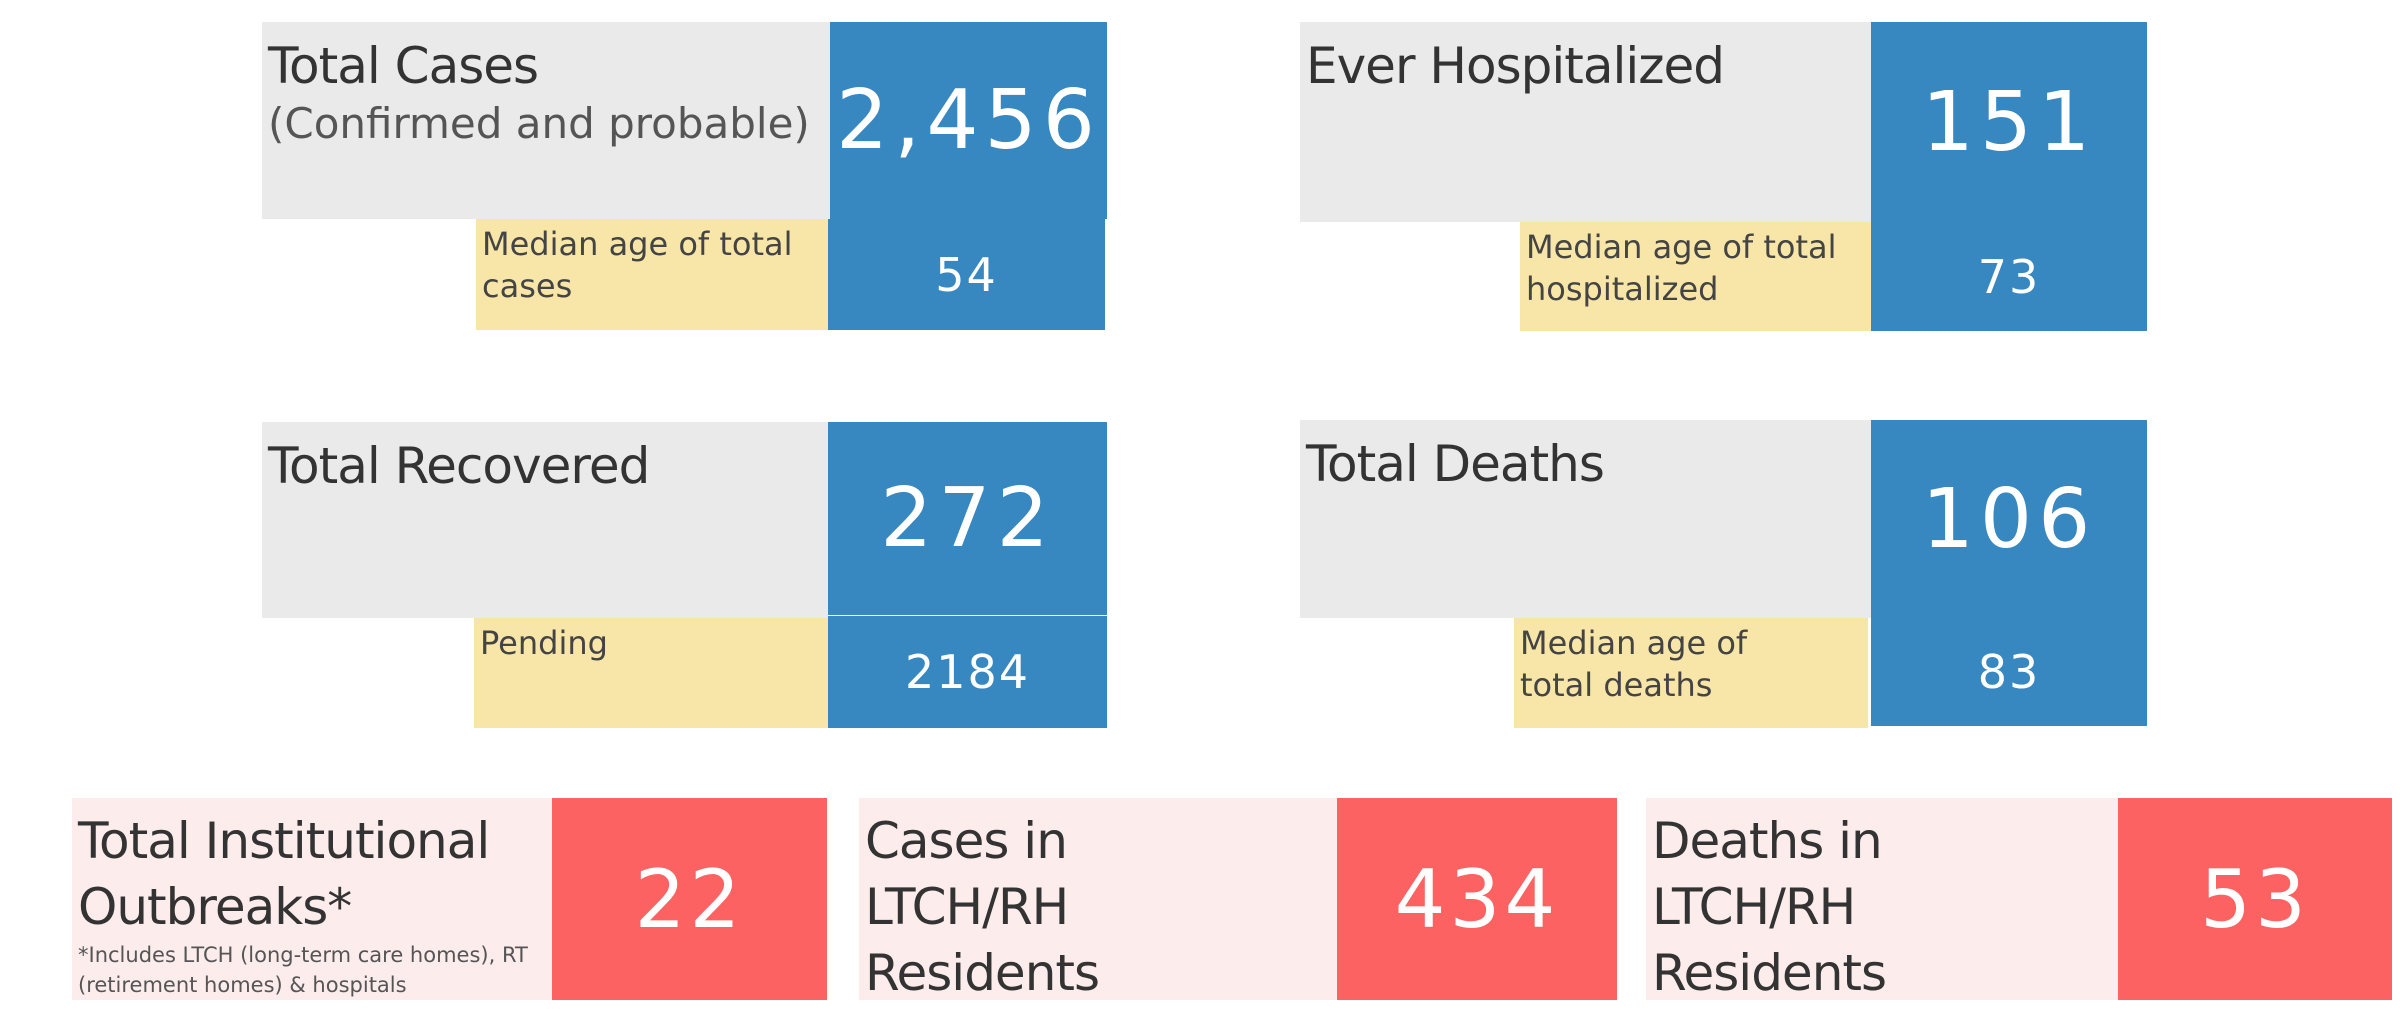 The height and width of the screenshot is (1022, 2400). Describe the element at coordinates (689, 899) in the screenshot. I see `institutional-outbreaks-value: 22` at that location.